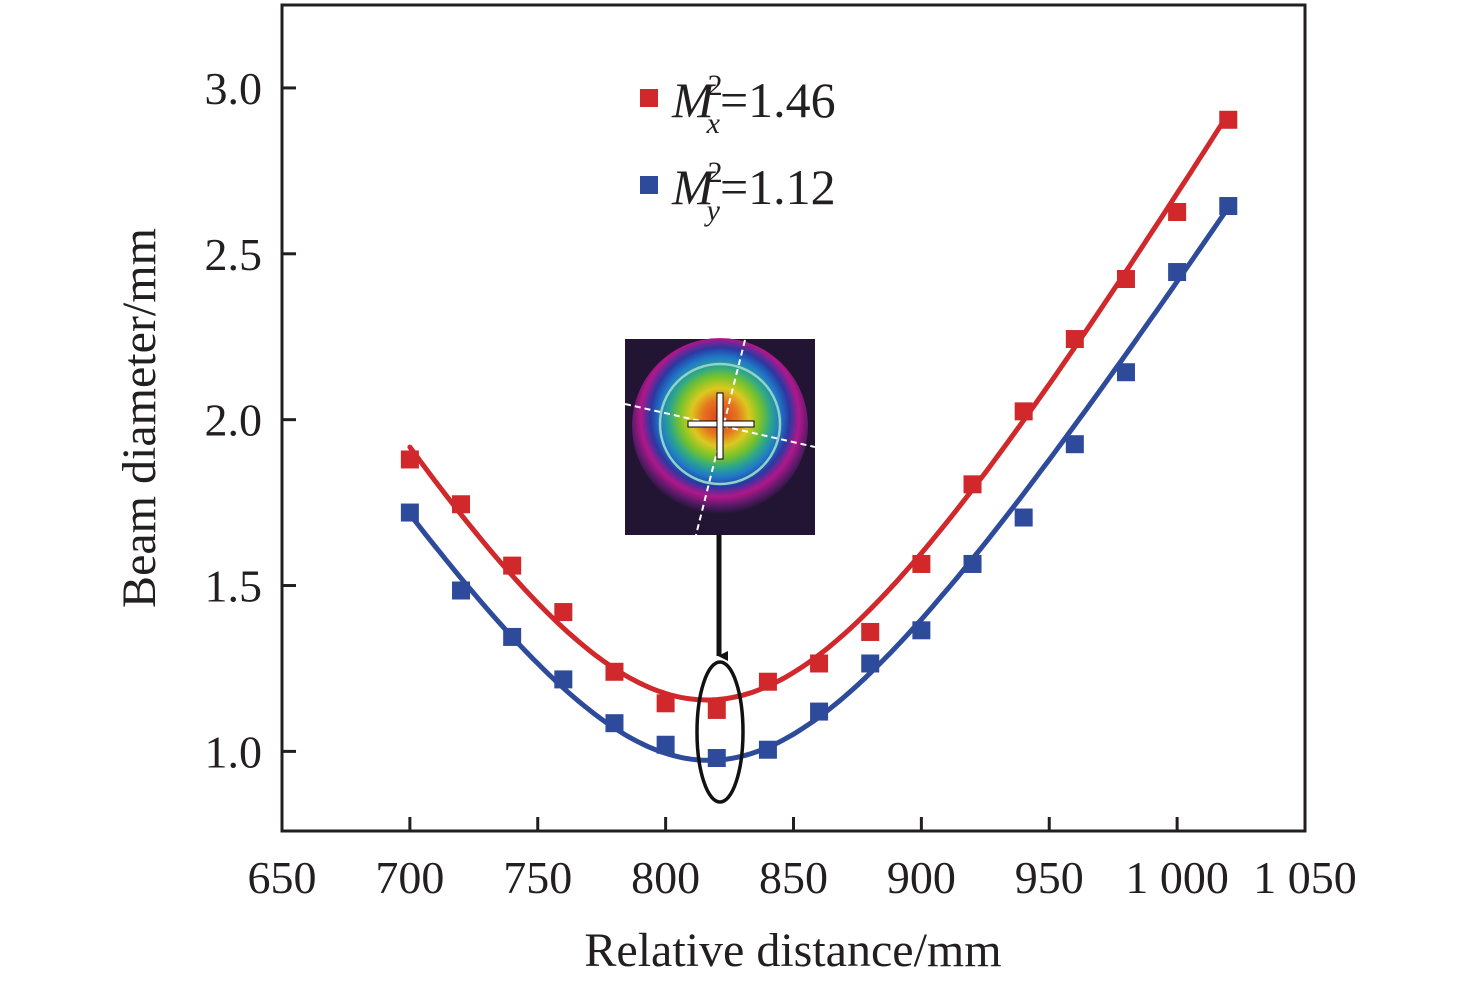 The image size is (1476, 988). Describe the element at coordinates (713, 123) in the screenshot. I see `legend-sub: x` at that location.